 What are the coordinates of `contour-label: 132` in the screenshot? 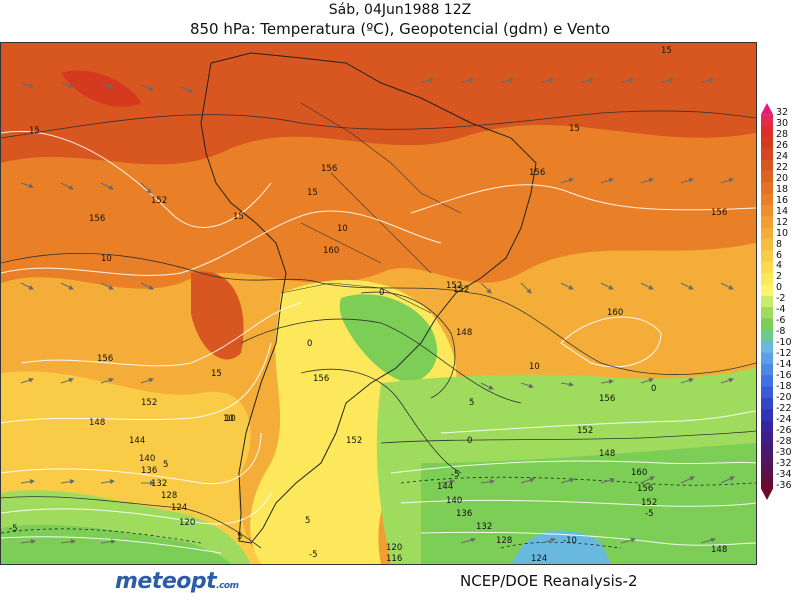 It's located at (484, 527).